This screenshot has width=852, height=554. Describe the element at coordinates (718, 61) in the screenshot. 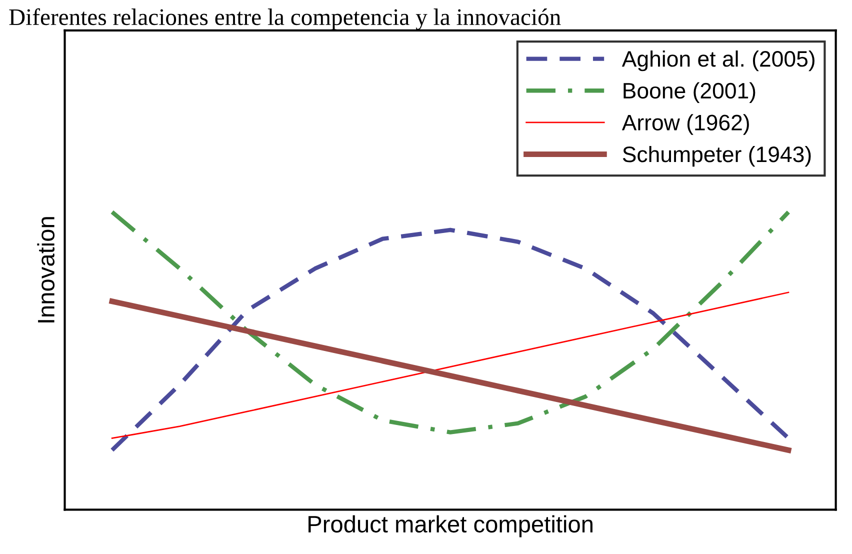

I see `legend-label: Aghion et al. (2005)` at that location.